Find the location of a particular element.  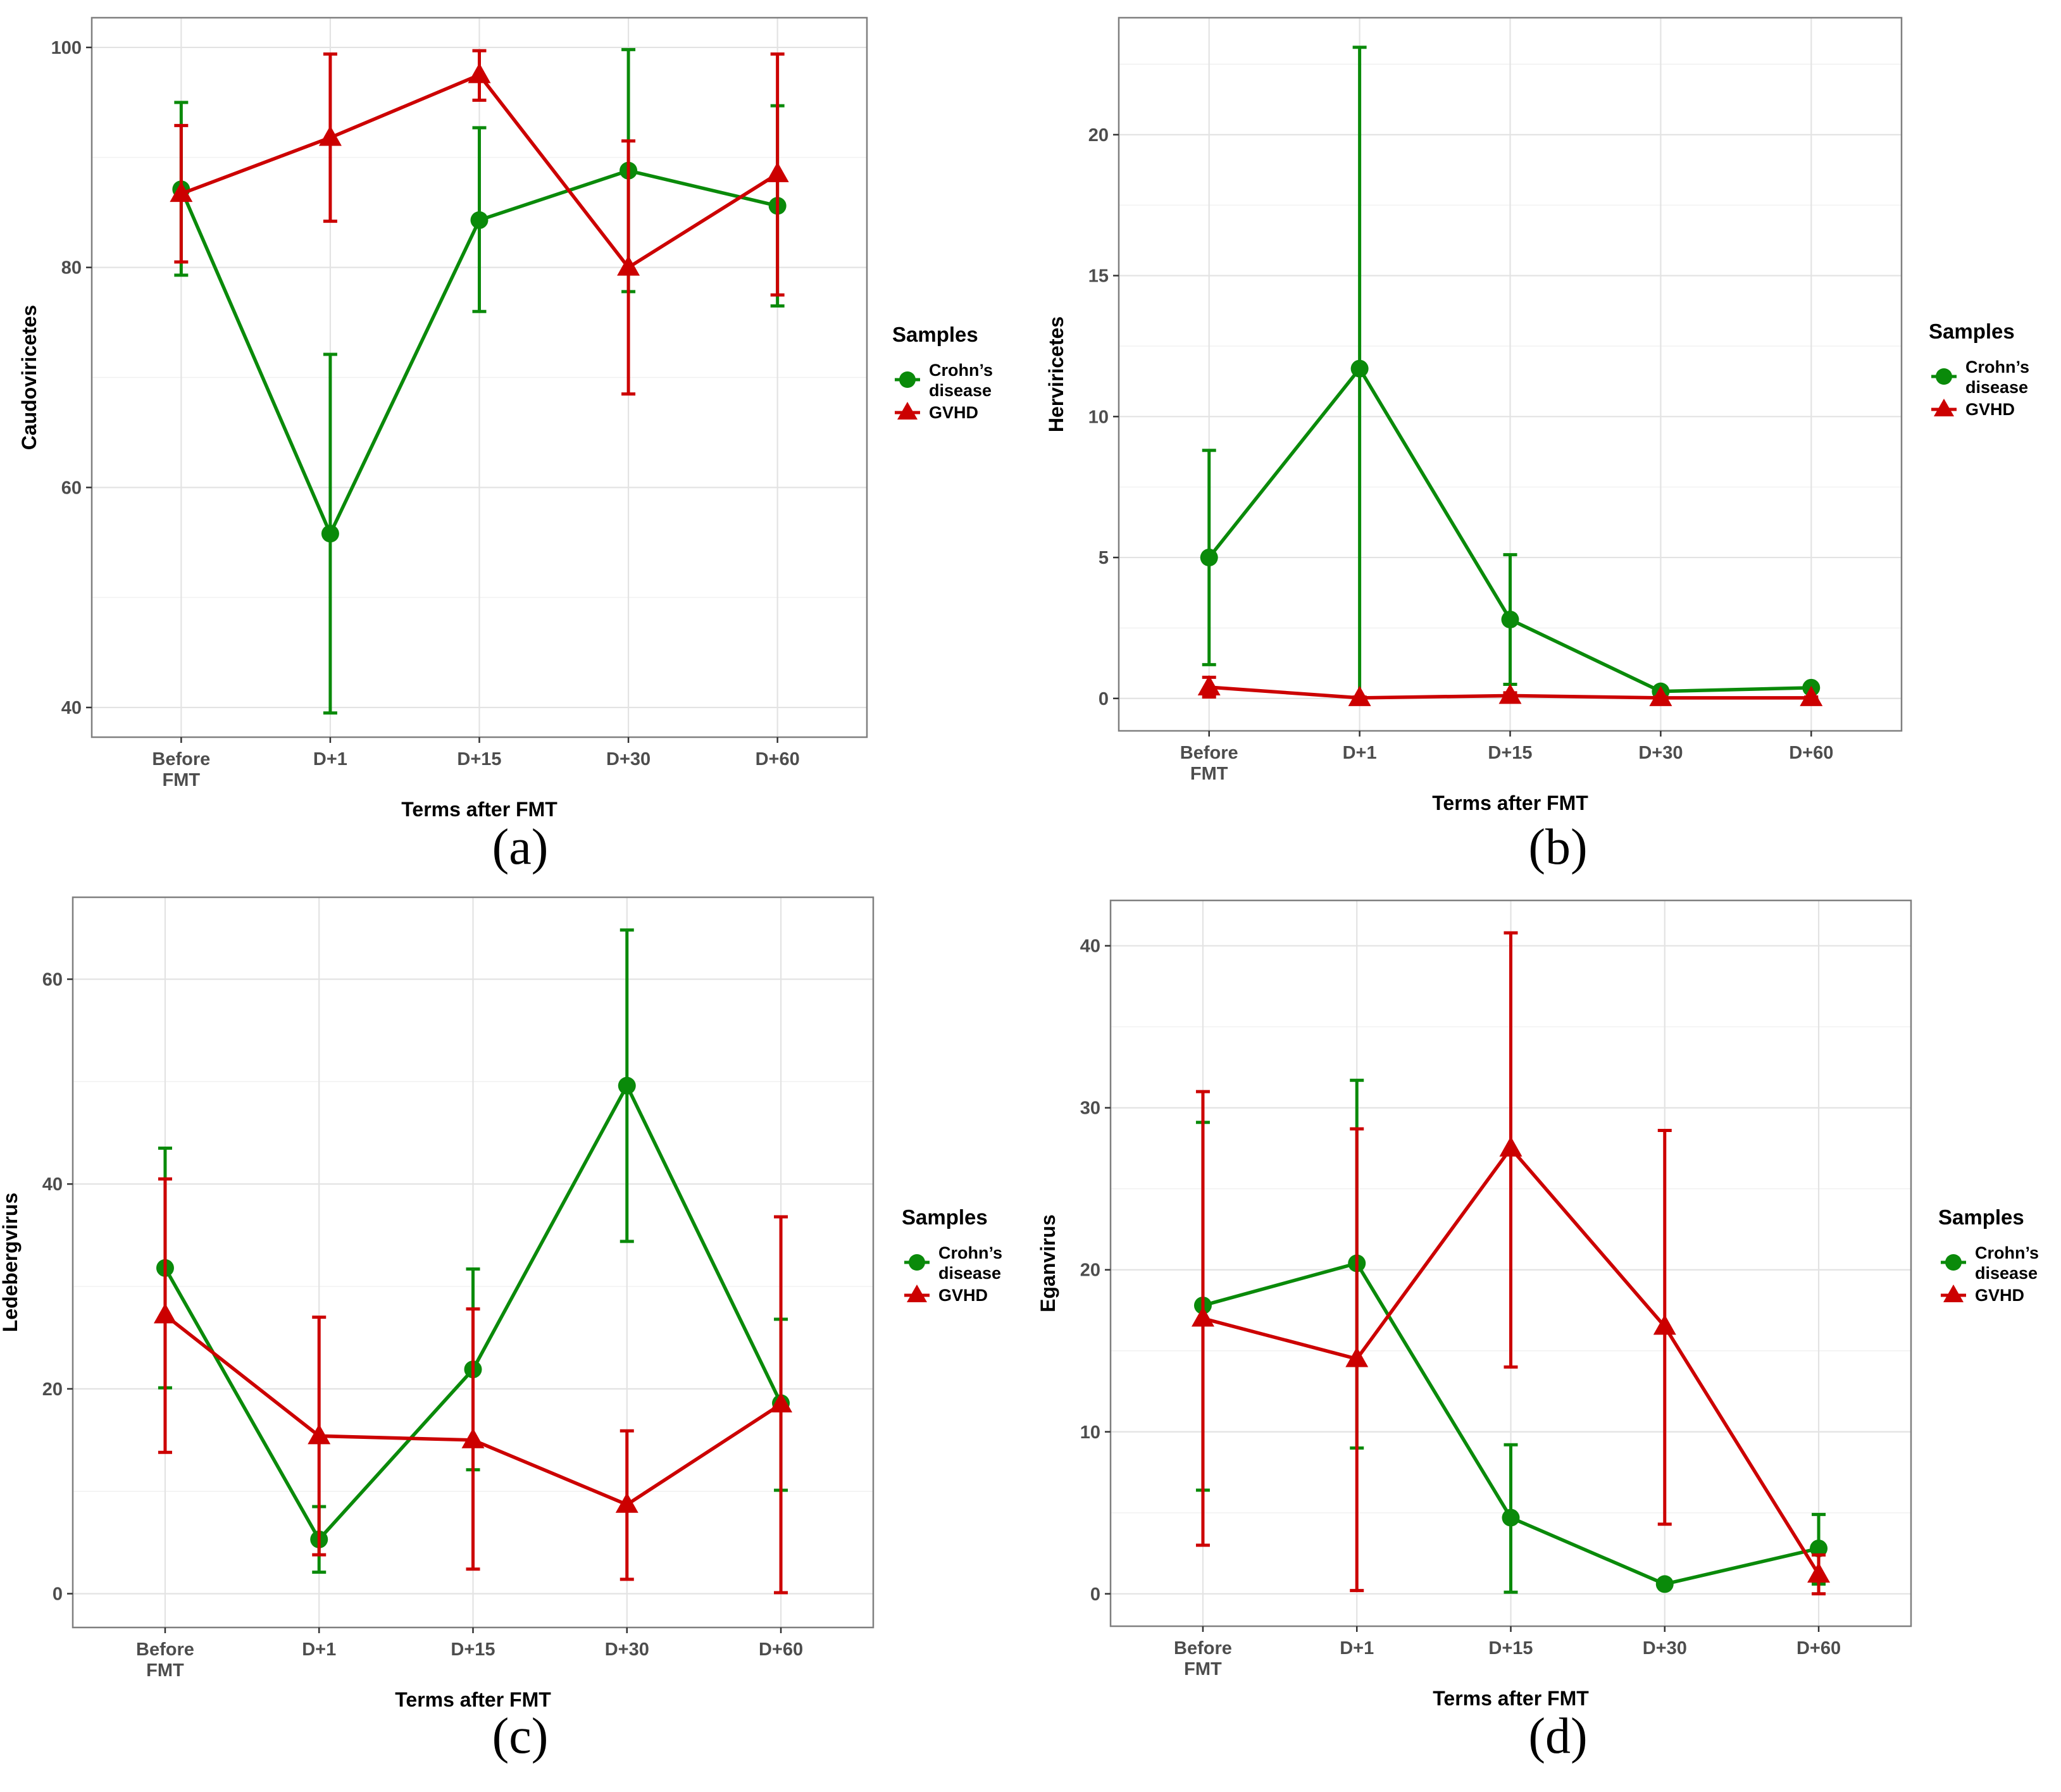

y-tick-label: 80 is located at coordinates (71, 268).